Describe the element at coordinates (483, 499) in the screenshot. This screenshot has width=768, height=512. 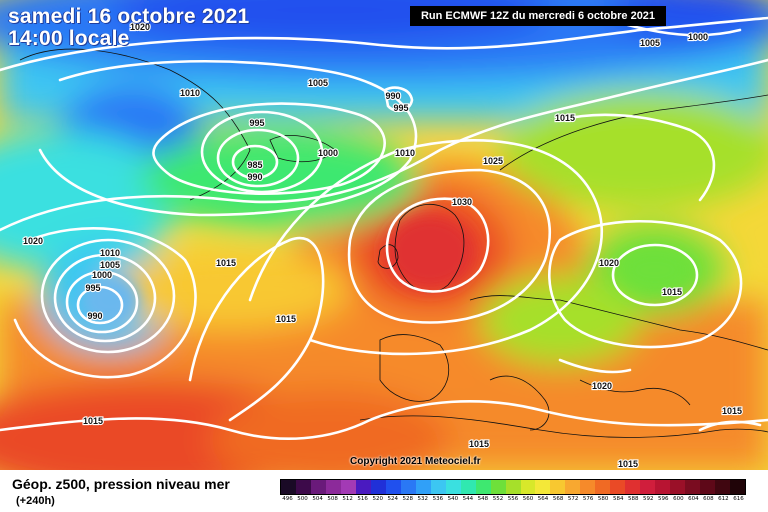
I see `scale-tick-label: 548` at that location.